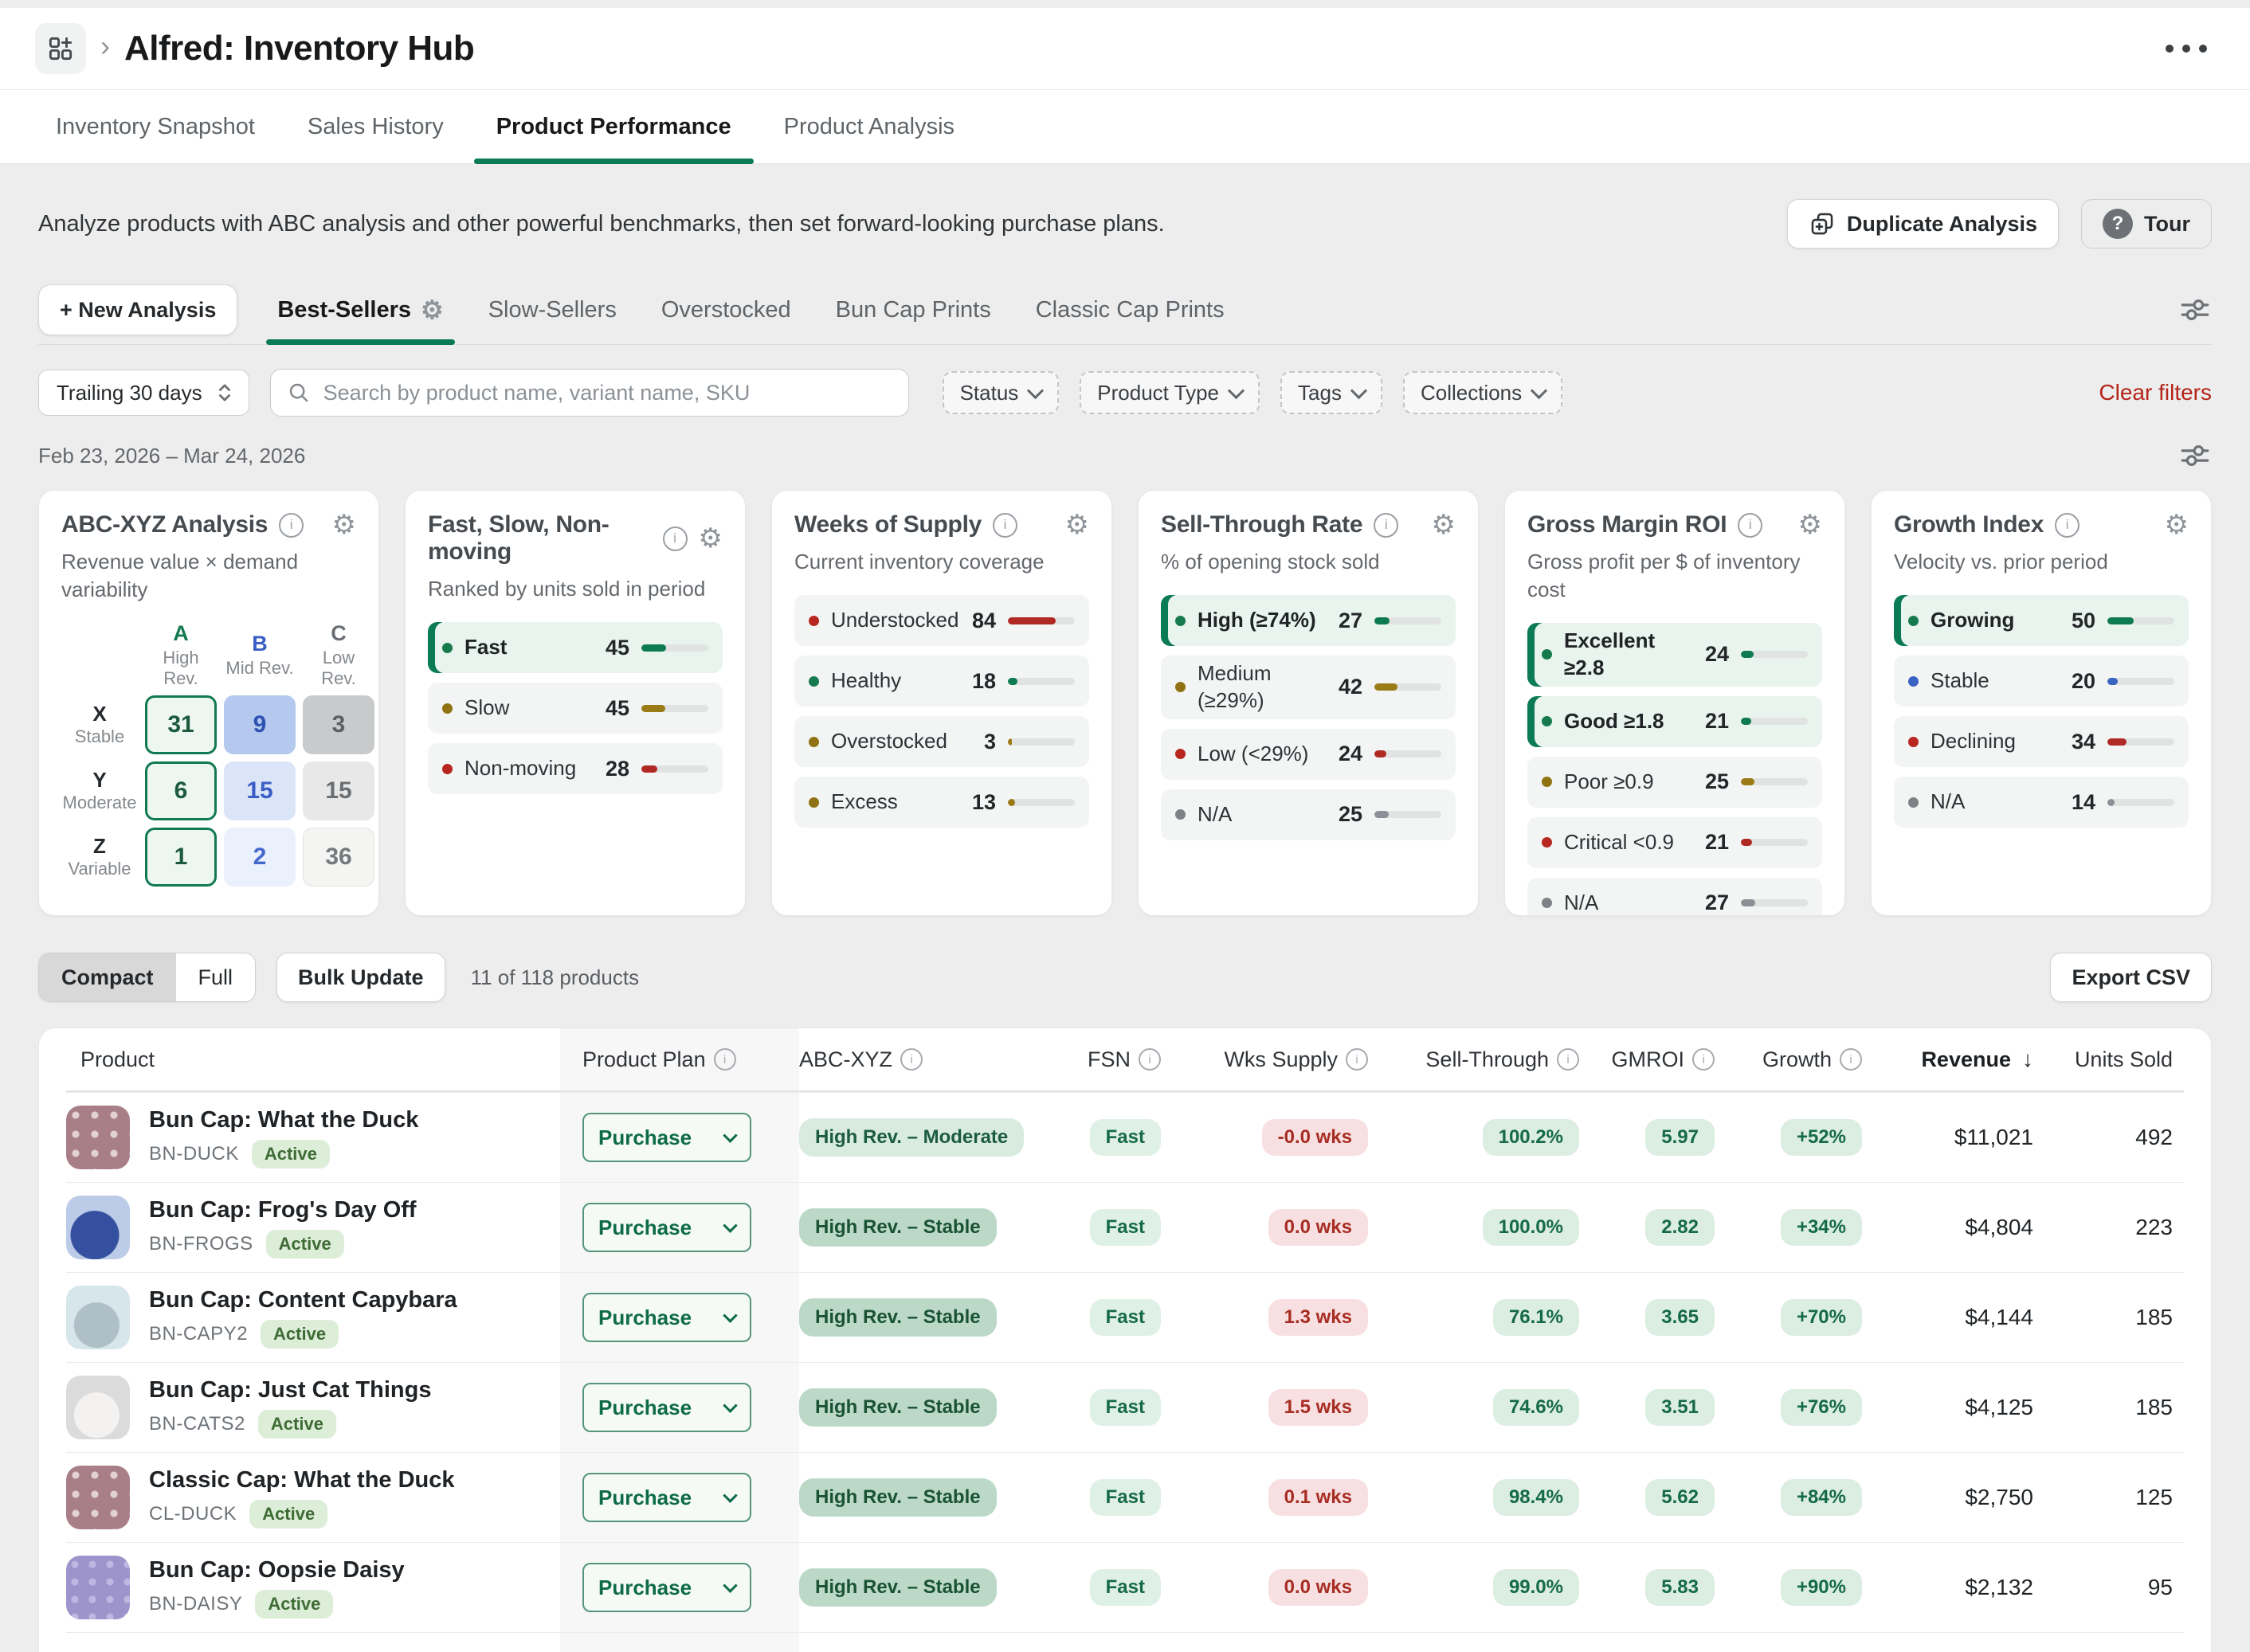 The width and height of the screenshot is (2250, 1652). Describe the element at coordinates (552, 309) in the screenshot. I see `analysis-tab-slow-sellers: Slow-Sellers` at that location.